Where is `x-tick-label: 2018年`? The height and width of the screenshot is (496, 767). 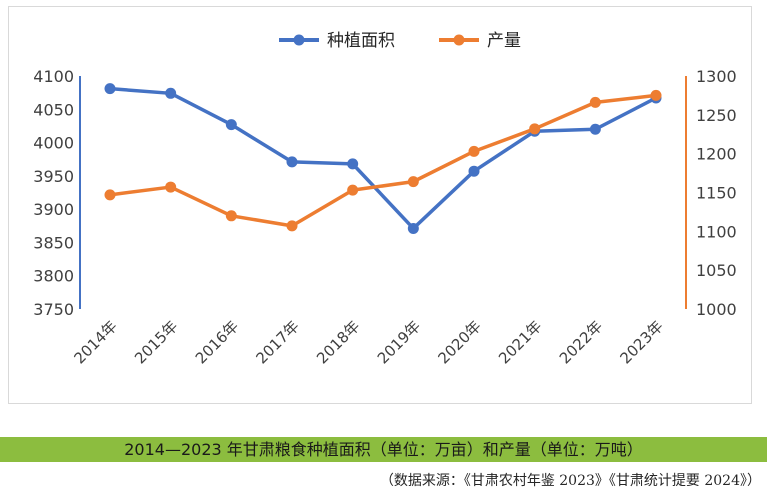 x-tick-label: 2018年 is located at coordinates (338, 342).